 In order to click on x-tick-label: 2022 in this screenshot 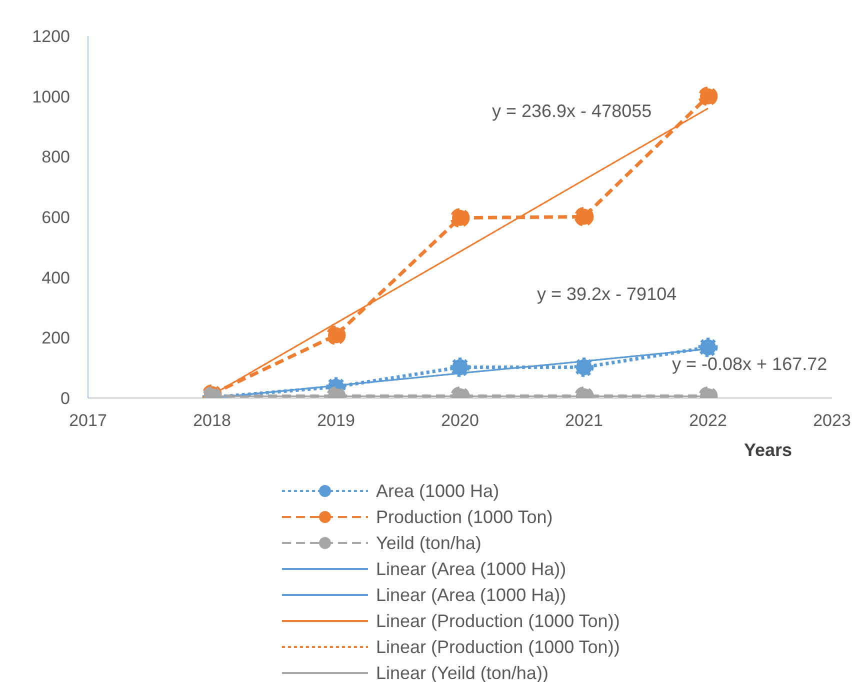, I will do `click(708, 420)`.